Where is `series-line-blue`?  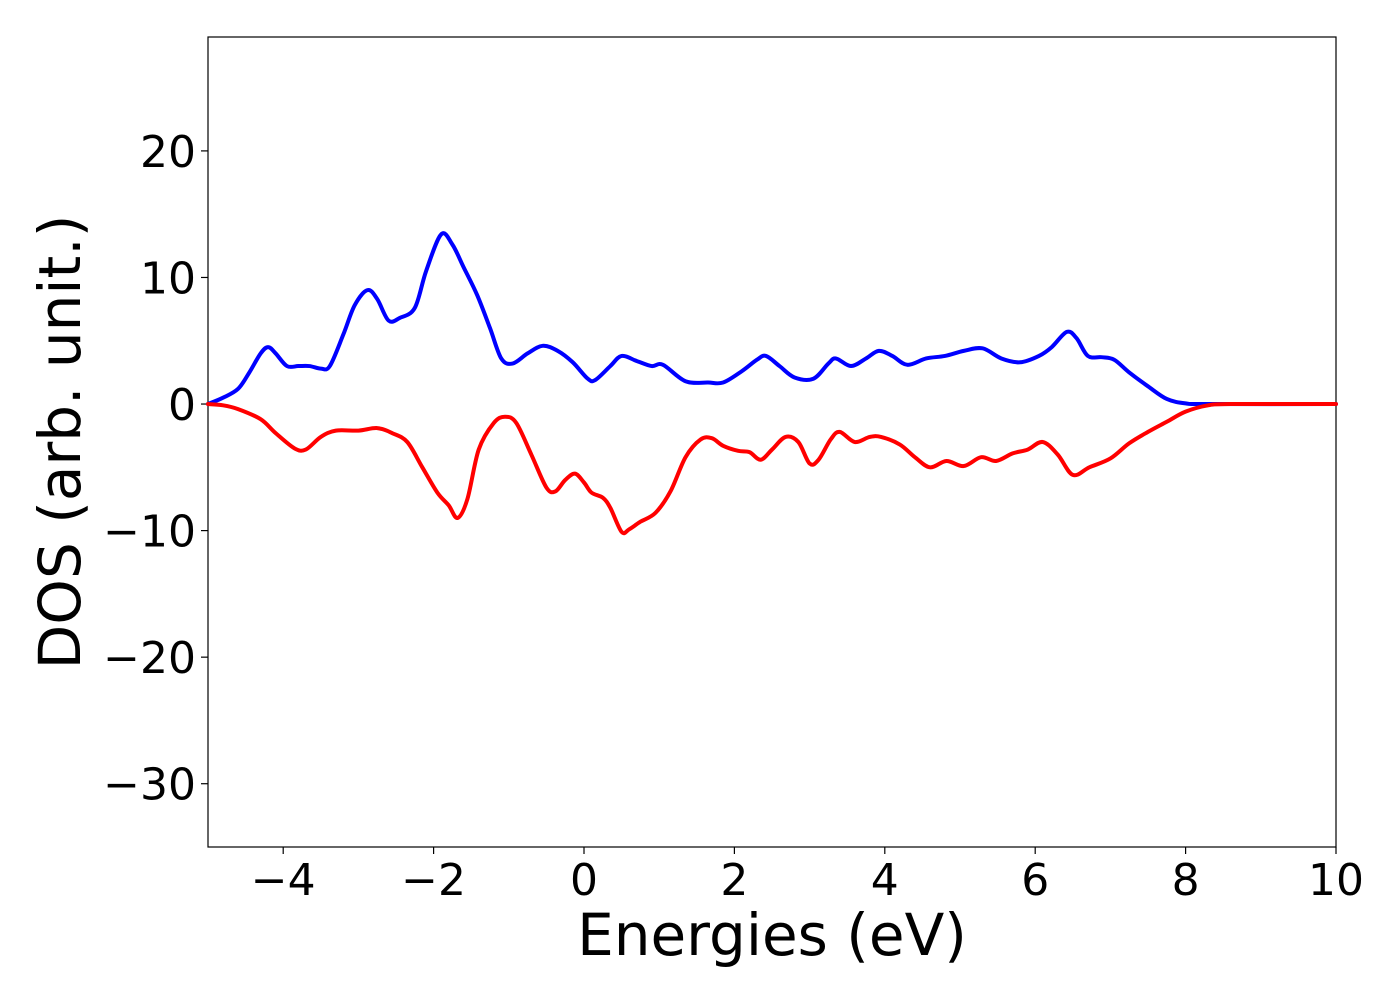
series-line-blue is located at coordinates (772, 319).